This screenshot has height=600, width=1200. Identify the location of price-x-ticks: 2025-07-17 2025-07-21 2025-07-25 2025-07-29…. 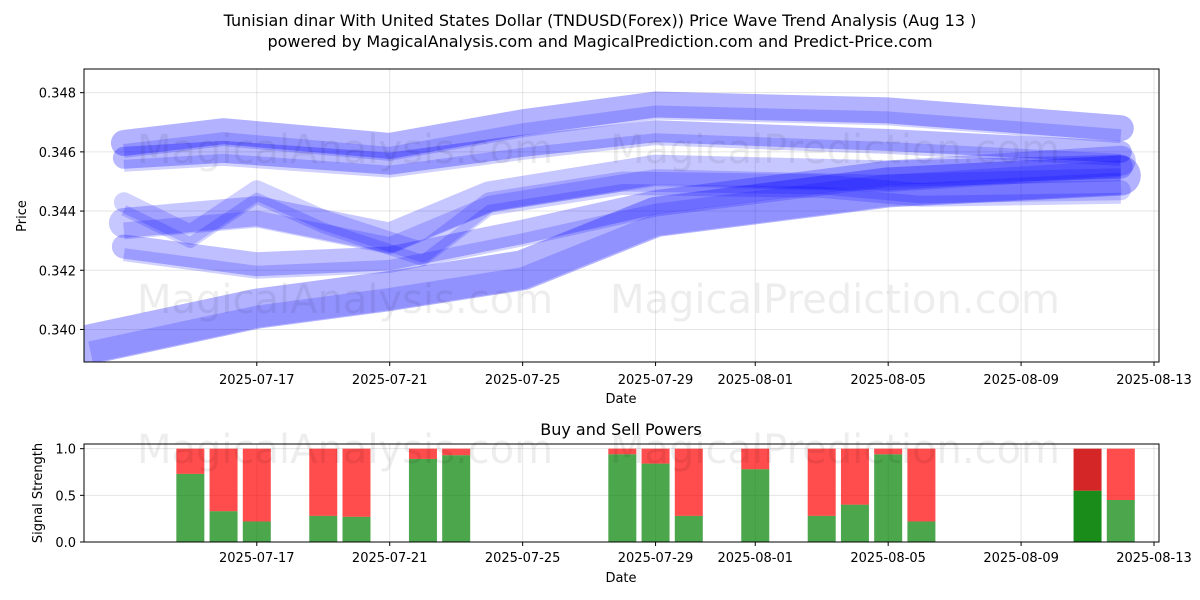
(705, 375).